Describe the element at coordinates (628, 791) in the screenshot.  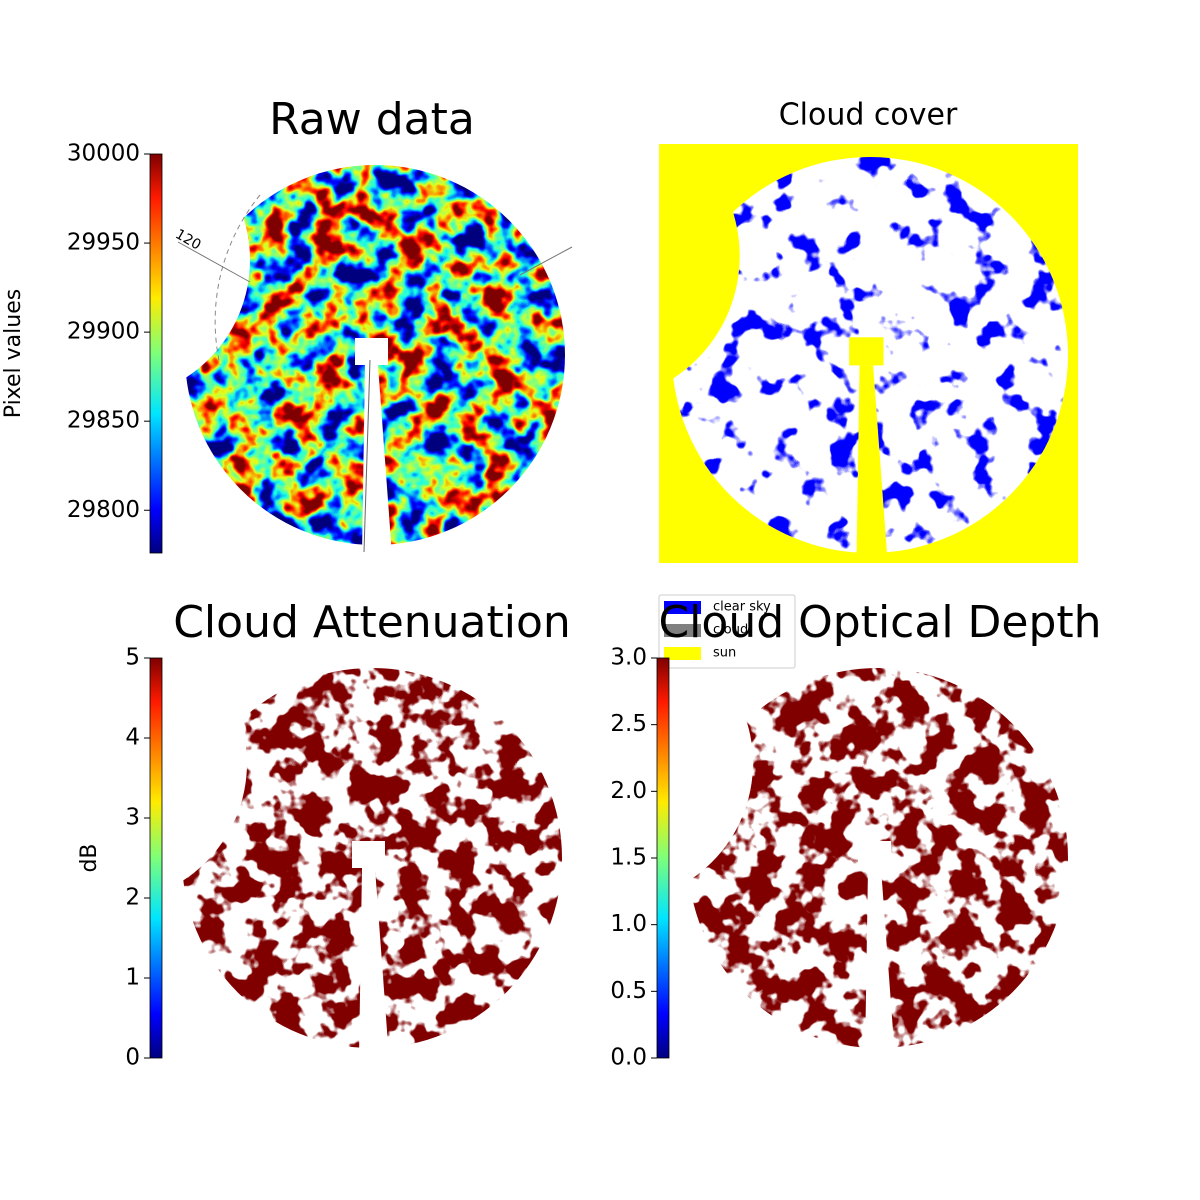
I see `colorbar-tick-label: 2.0` at that location.